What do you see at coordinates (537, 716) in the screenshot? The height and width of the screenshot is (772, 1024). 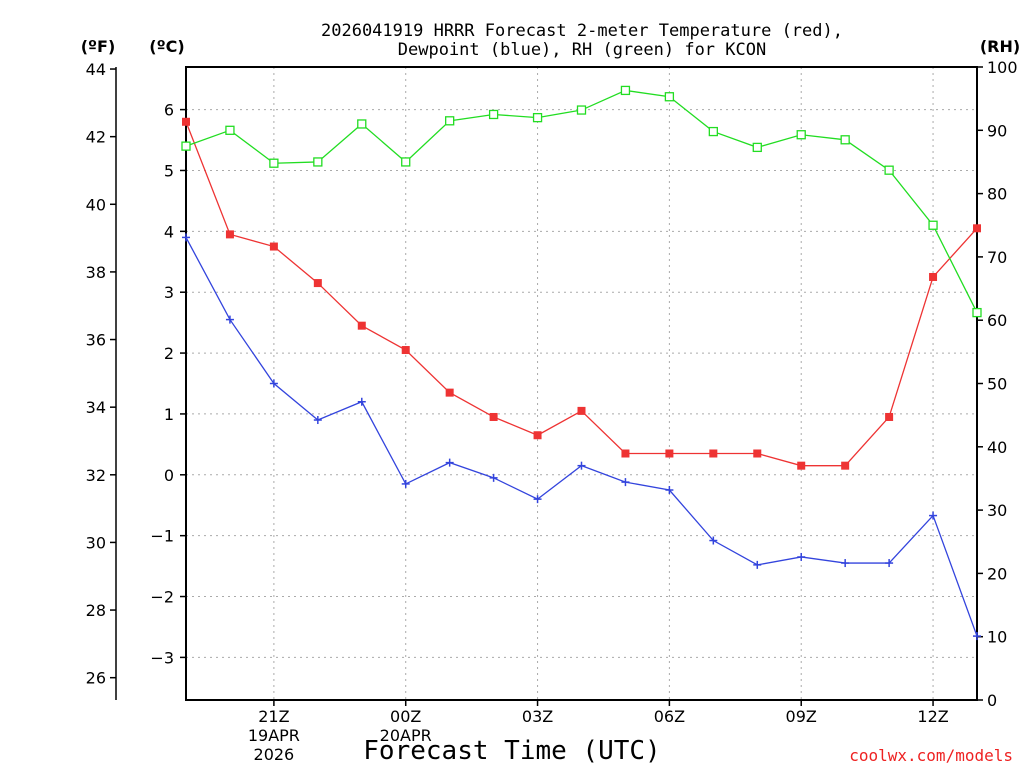 I see `x-tick-label: 03Z` at bounding box center [537, 716].